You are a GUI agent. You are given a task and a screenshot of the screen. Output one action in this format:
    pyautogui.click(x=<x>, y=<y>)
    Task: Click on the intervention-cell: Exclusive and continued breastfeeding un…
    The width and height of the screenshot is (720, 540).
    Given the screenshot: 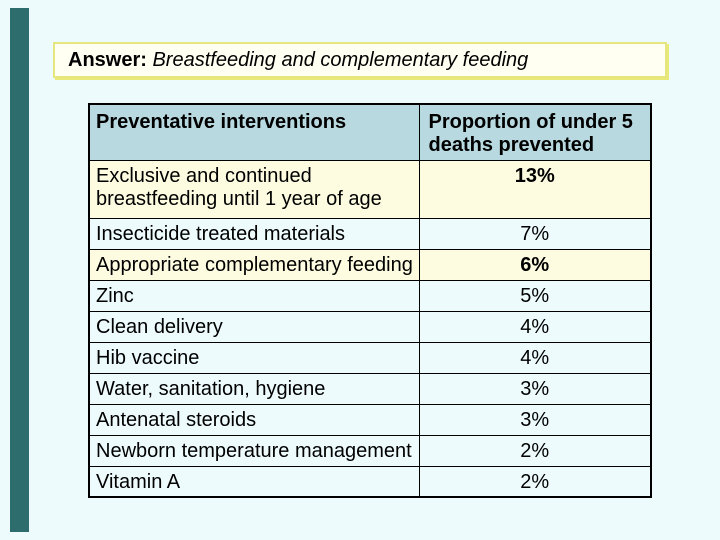 What is the action you would take?
    pyautogui.click(x=254, y=189)
    